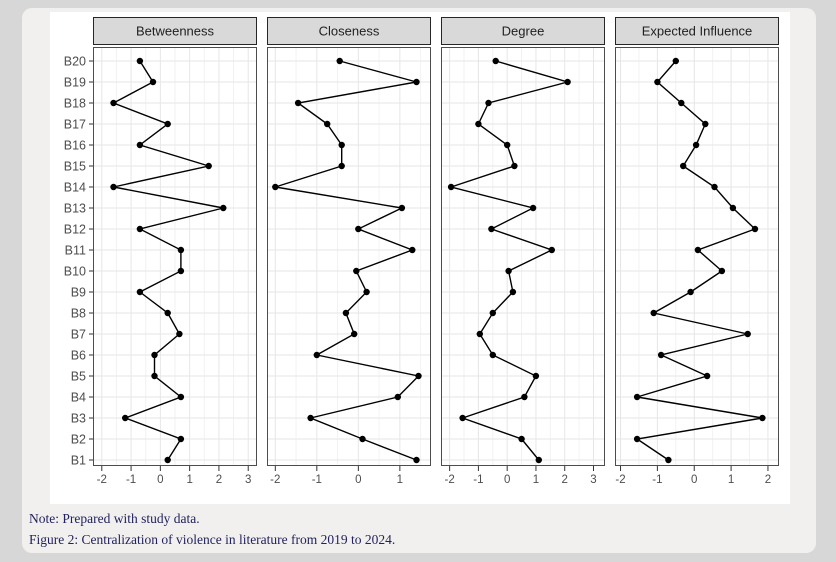  I want to click on y-axis-label-B2: B2, so click(78, 440).